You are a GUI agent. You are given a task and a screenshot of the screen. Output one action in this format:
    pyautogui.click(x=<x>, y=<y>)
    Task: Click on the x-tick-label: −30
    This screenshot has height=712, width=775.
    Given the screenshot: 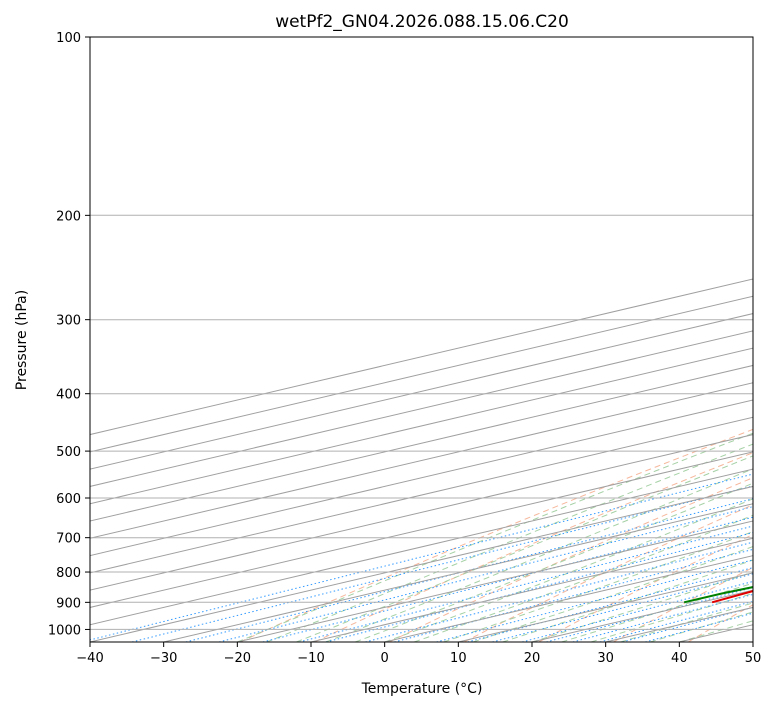 What is the action you would take?
    pyautogui.click(x=163, y=658)
    